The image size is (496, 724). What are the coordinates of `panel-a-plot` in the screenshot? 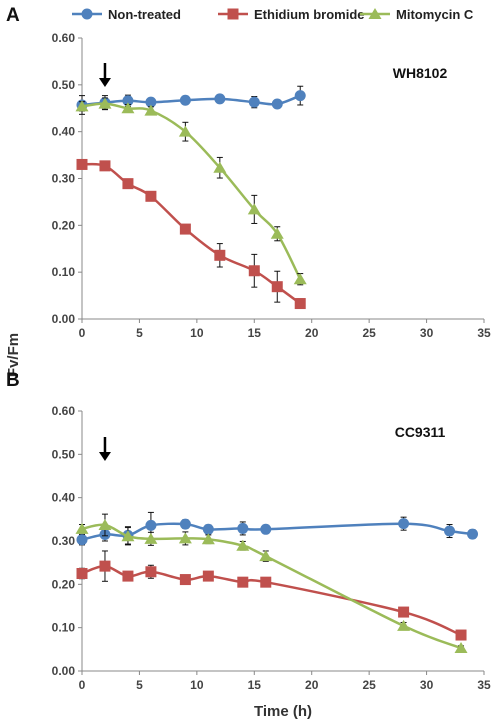 It's located at (191, 197).